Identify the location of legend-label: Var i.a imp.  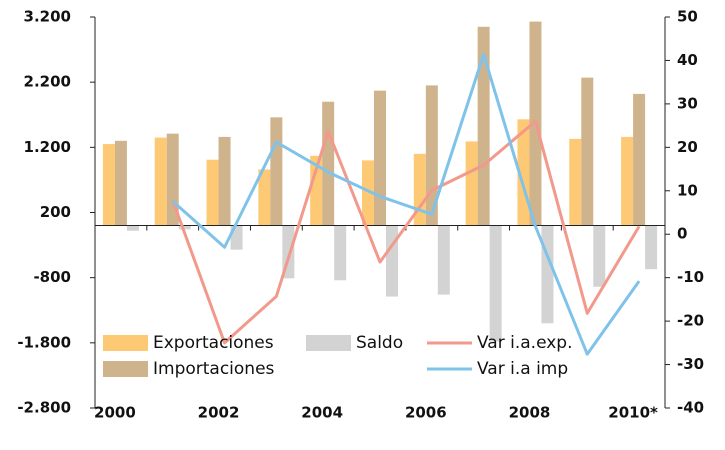
(522, 369).